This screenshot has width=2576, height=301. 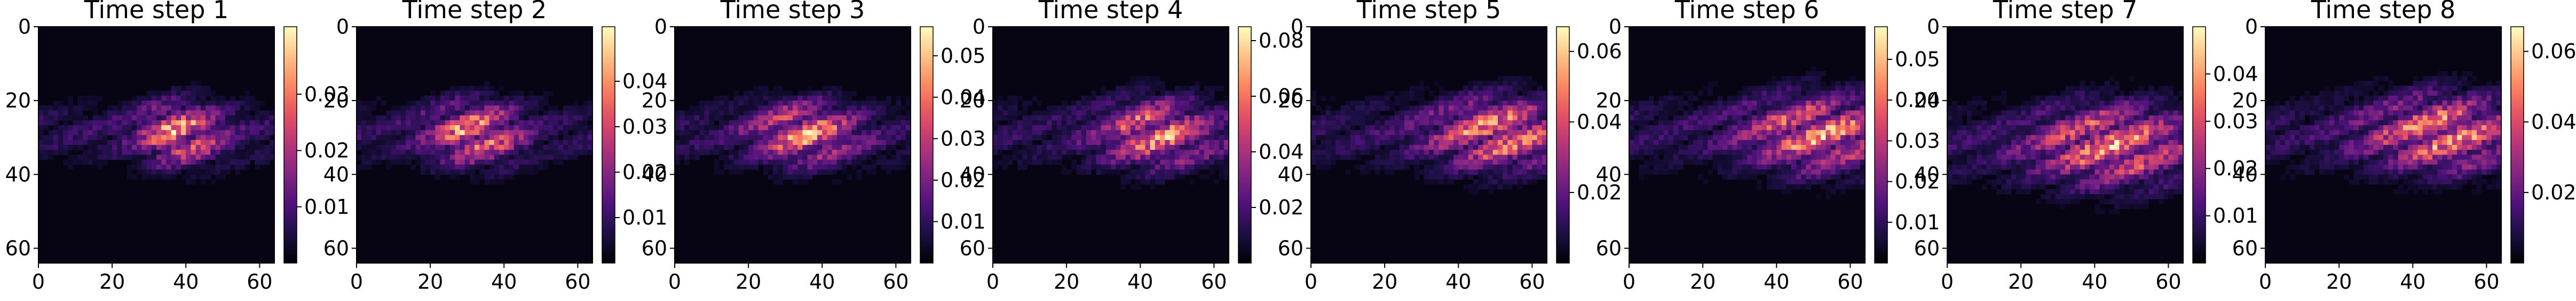 I want to click on colorbar-tick-label: 0.06, so click(x=1599, y=51).